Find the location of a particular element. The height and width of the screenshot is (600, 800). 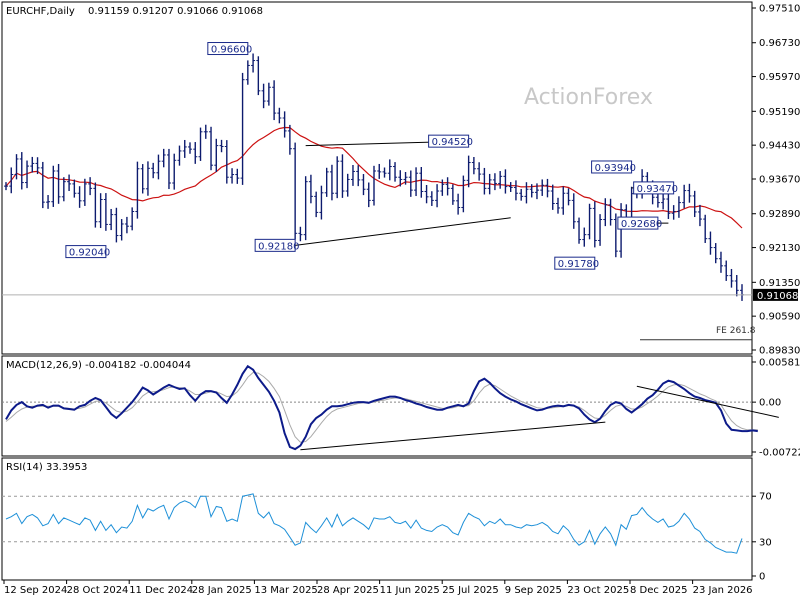

x-tick-label: 11 Dec 2024 is located at coordinates (161, 590).